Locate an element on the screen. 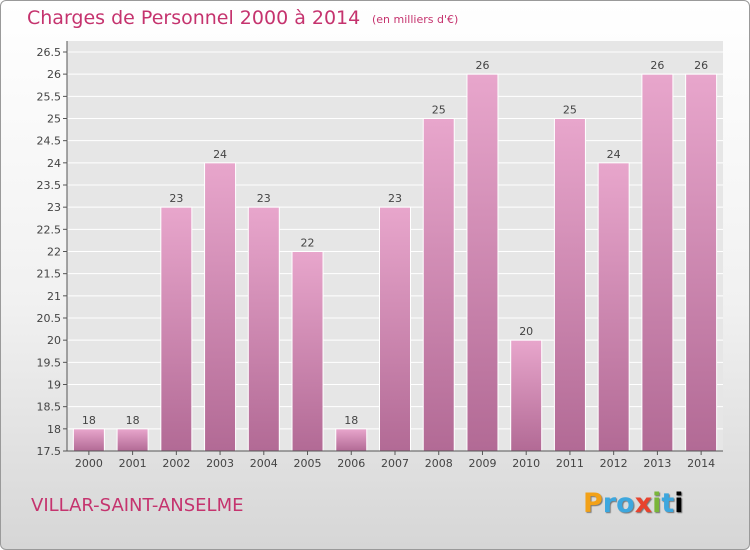  x-tick-label: 2011 is located at coordinates (570, 463).